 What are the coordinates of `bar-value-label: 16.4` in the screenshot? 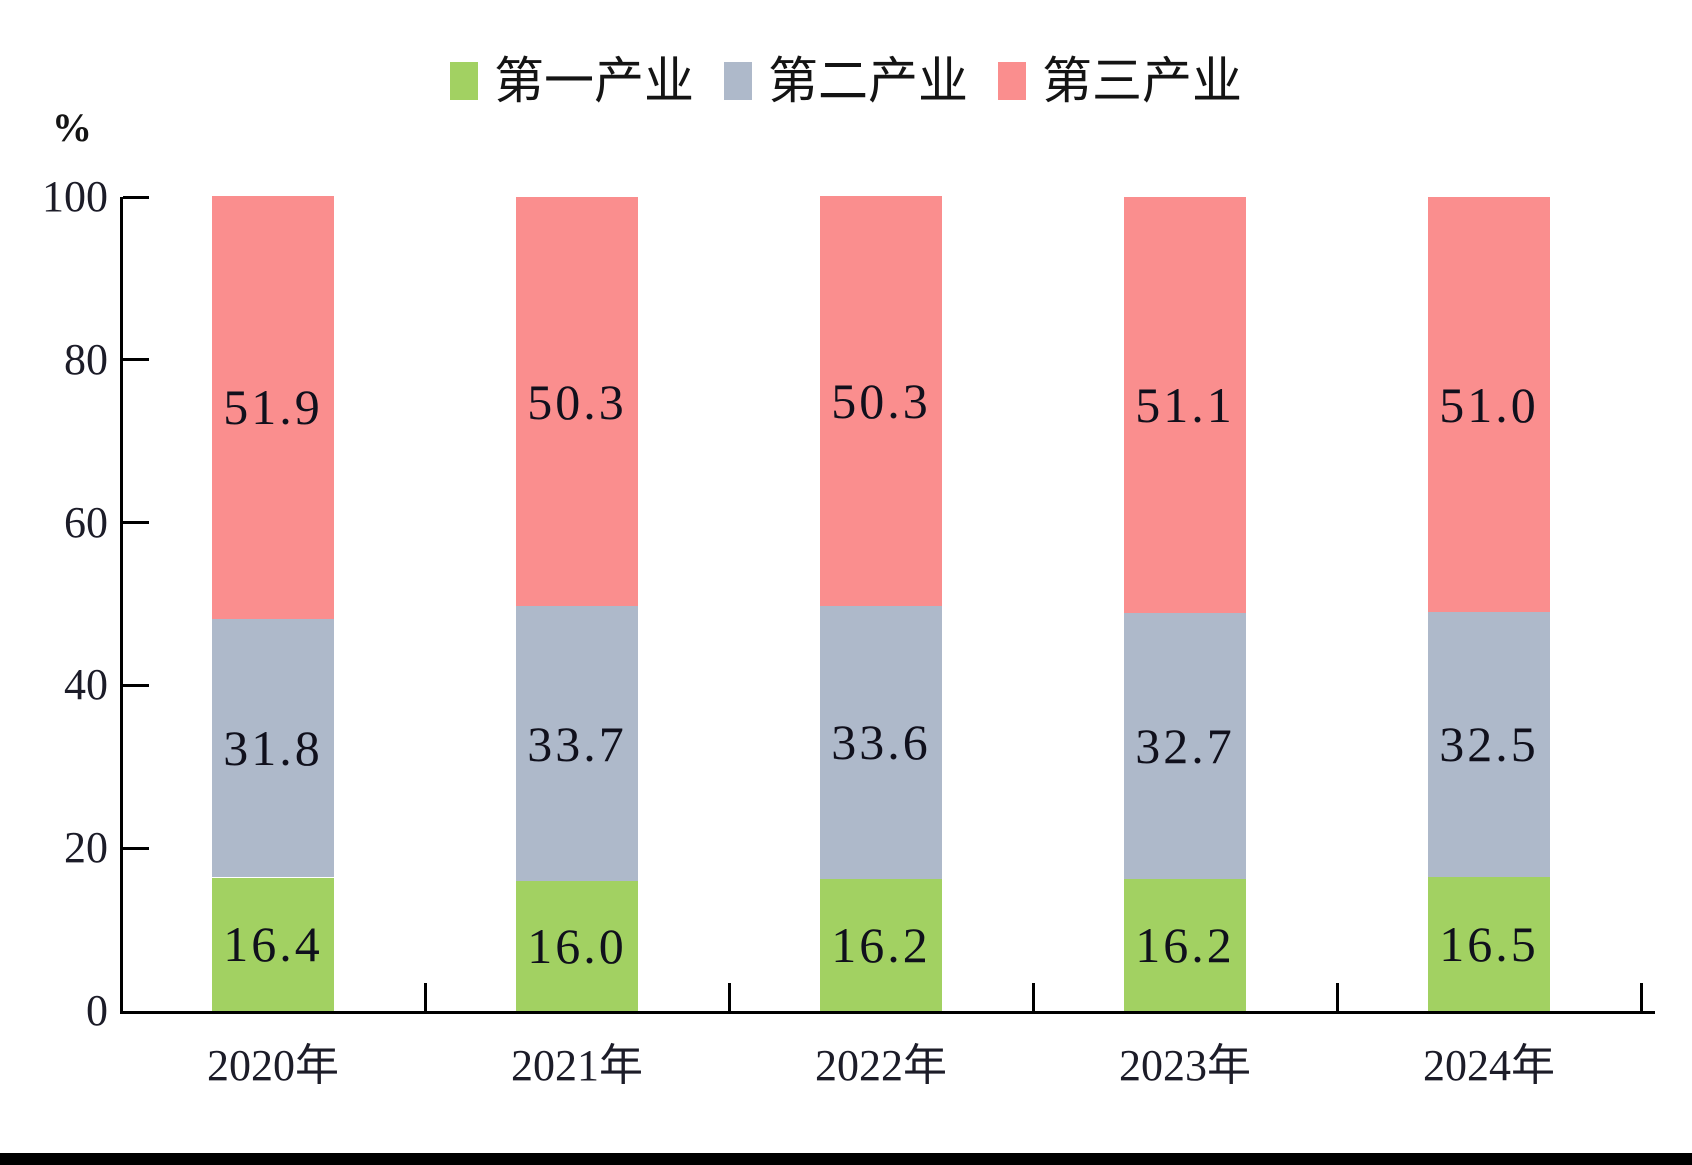 It's located at (273, 944).